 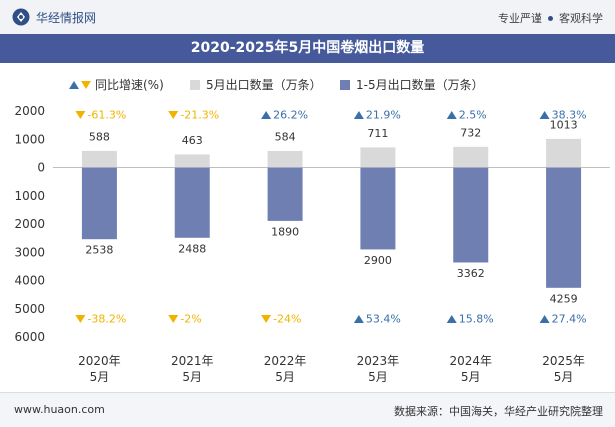 What do you see at coordinates (476, 319) in the screenshot?
I see `growth-label-cumulative: 15.8%` at bounding box center [476, 319].